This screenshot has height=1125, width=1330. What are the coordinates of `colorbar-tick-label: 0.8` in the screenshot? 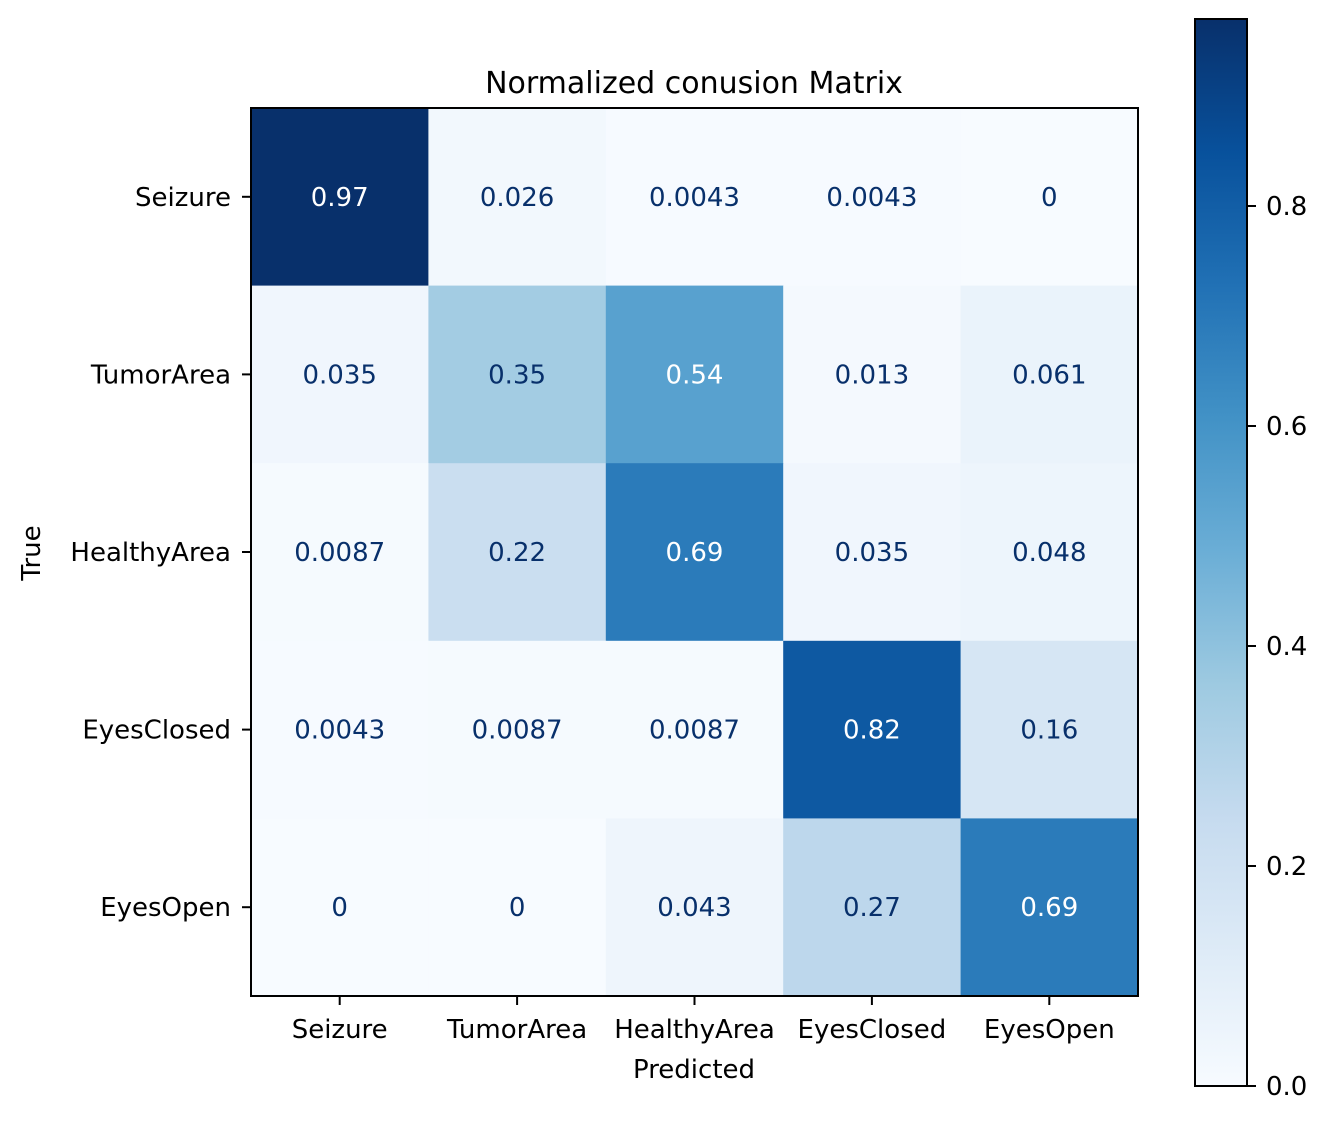 It's located at (1286, 207).